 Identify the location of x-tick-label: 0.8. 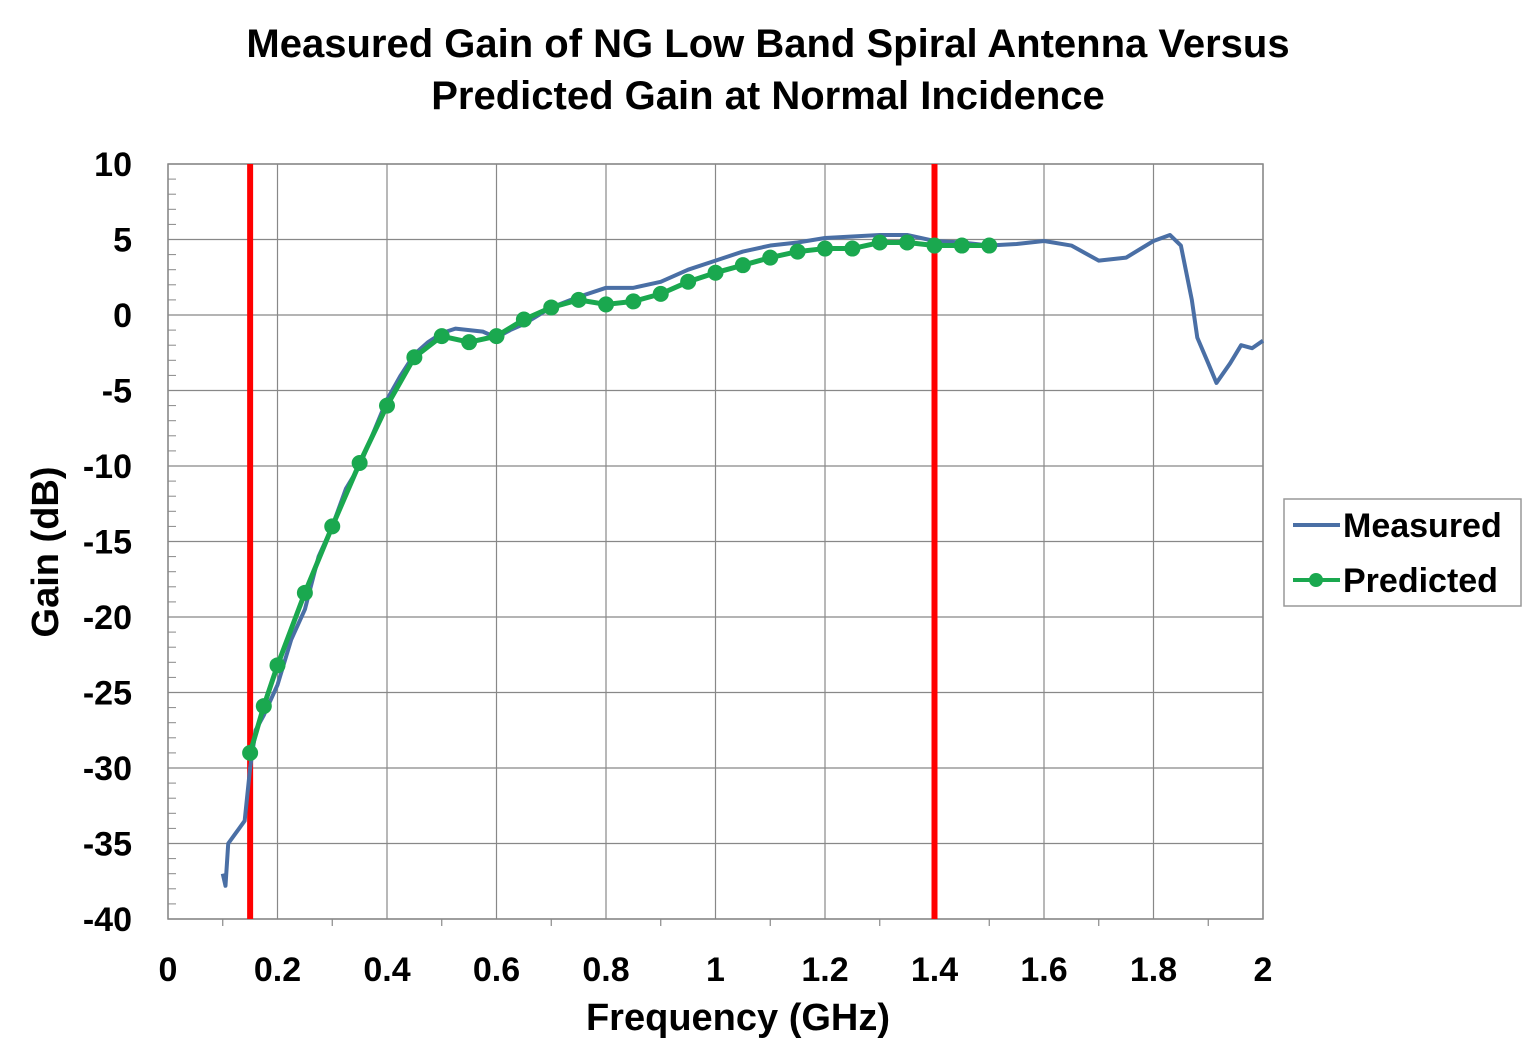
(605, 970).